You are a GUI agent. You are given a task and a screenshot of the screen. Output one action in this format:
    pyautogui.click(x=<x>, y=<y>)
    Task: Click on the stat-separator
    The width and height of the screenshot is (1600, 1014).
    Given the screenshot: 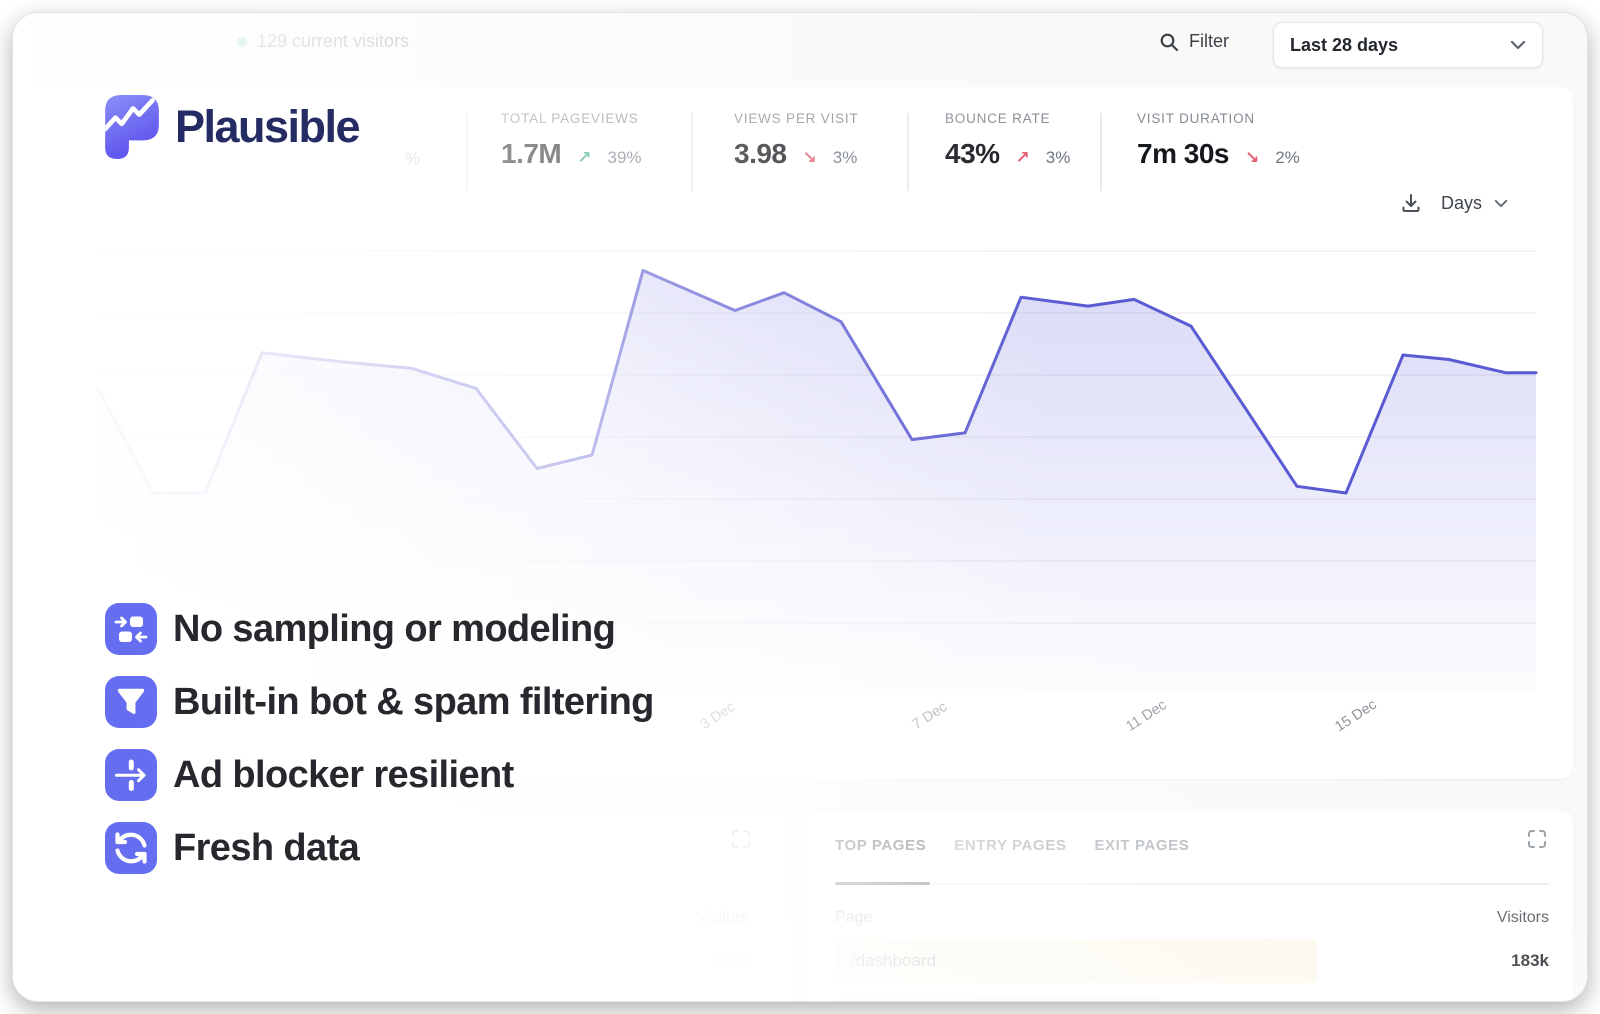 What is the action you would take?
    pyautogui.click(x=467, y=152)
    